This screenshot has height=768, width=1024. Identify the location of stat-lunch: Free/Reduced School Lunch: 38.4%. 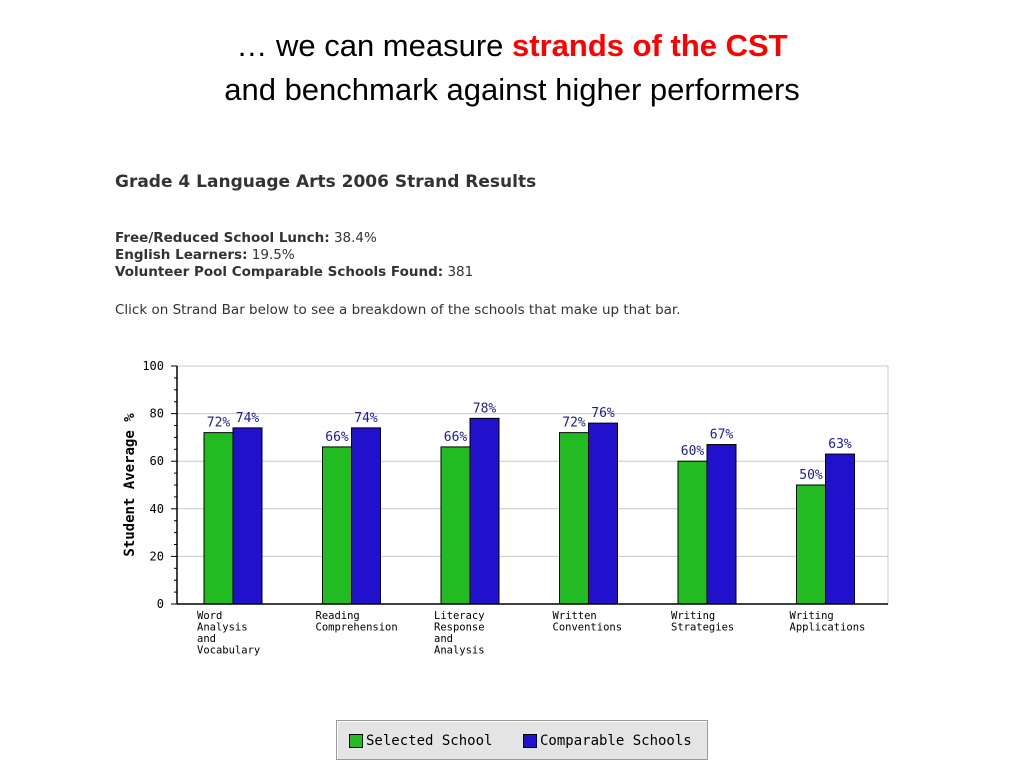
(294, 238).